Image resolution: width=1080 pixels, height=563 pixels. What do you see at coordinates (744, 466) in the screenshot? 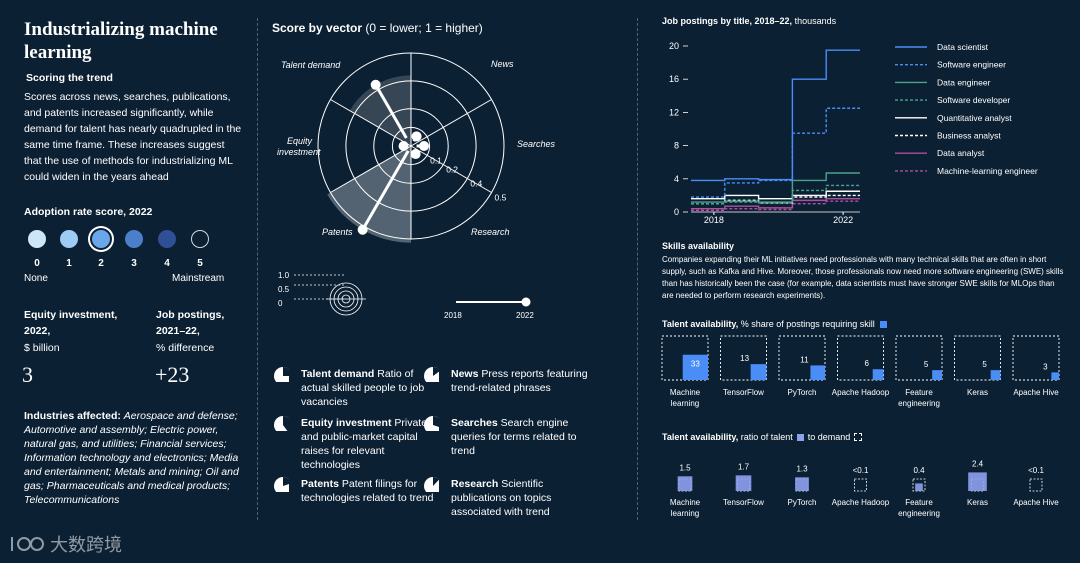
I see `ratio-value-label: 1.7` at bounding box center [744, 466].